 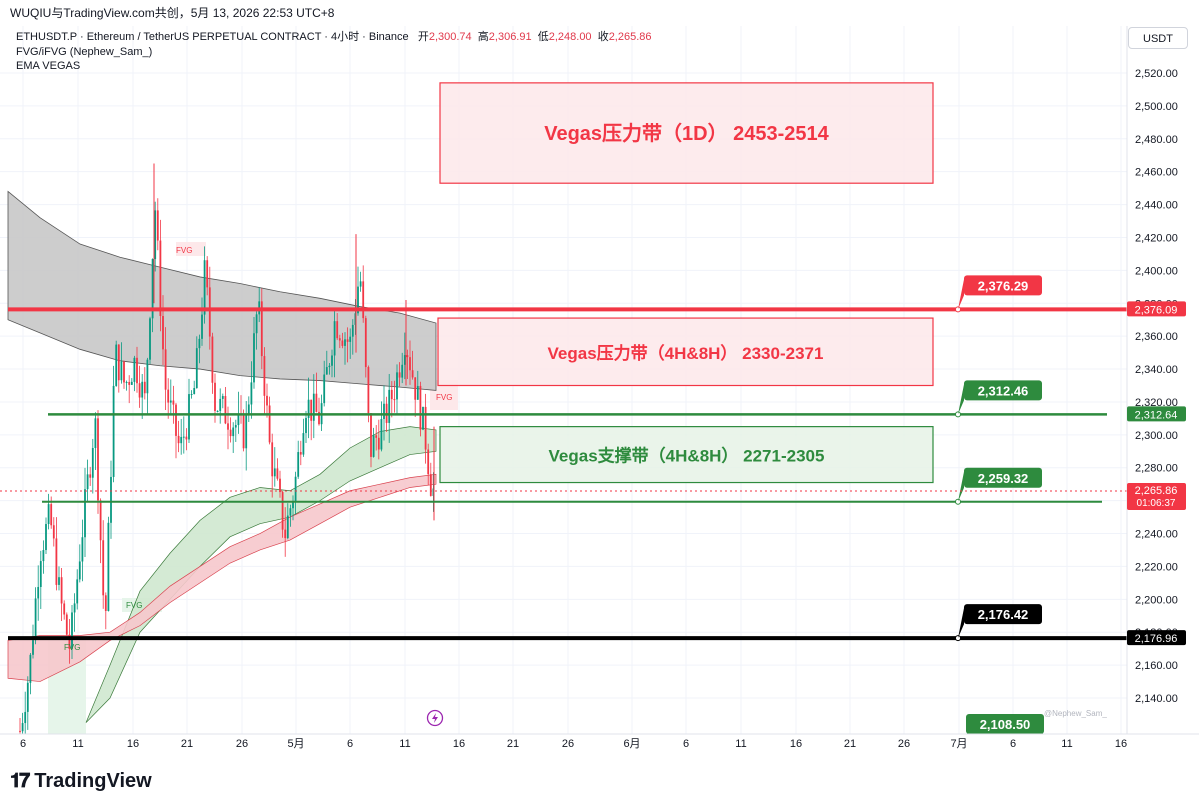 What do you see at coordinates (1156, 337) in the screenshot?
I see `y-tick-label: 2,360.00` at bounding box center [1156, 337].